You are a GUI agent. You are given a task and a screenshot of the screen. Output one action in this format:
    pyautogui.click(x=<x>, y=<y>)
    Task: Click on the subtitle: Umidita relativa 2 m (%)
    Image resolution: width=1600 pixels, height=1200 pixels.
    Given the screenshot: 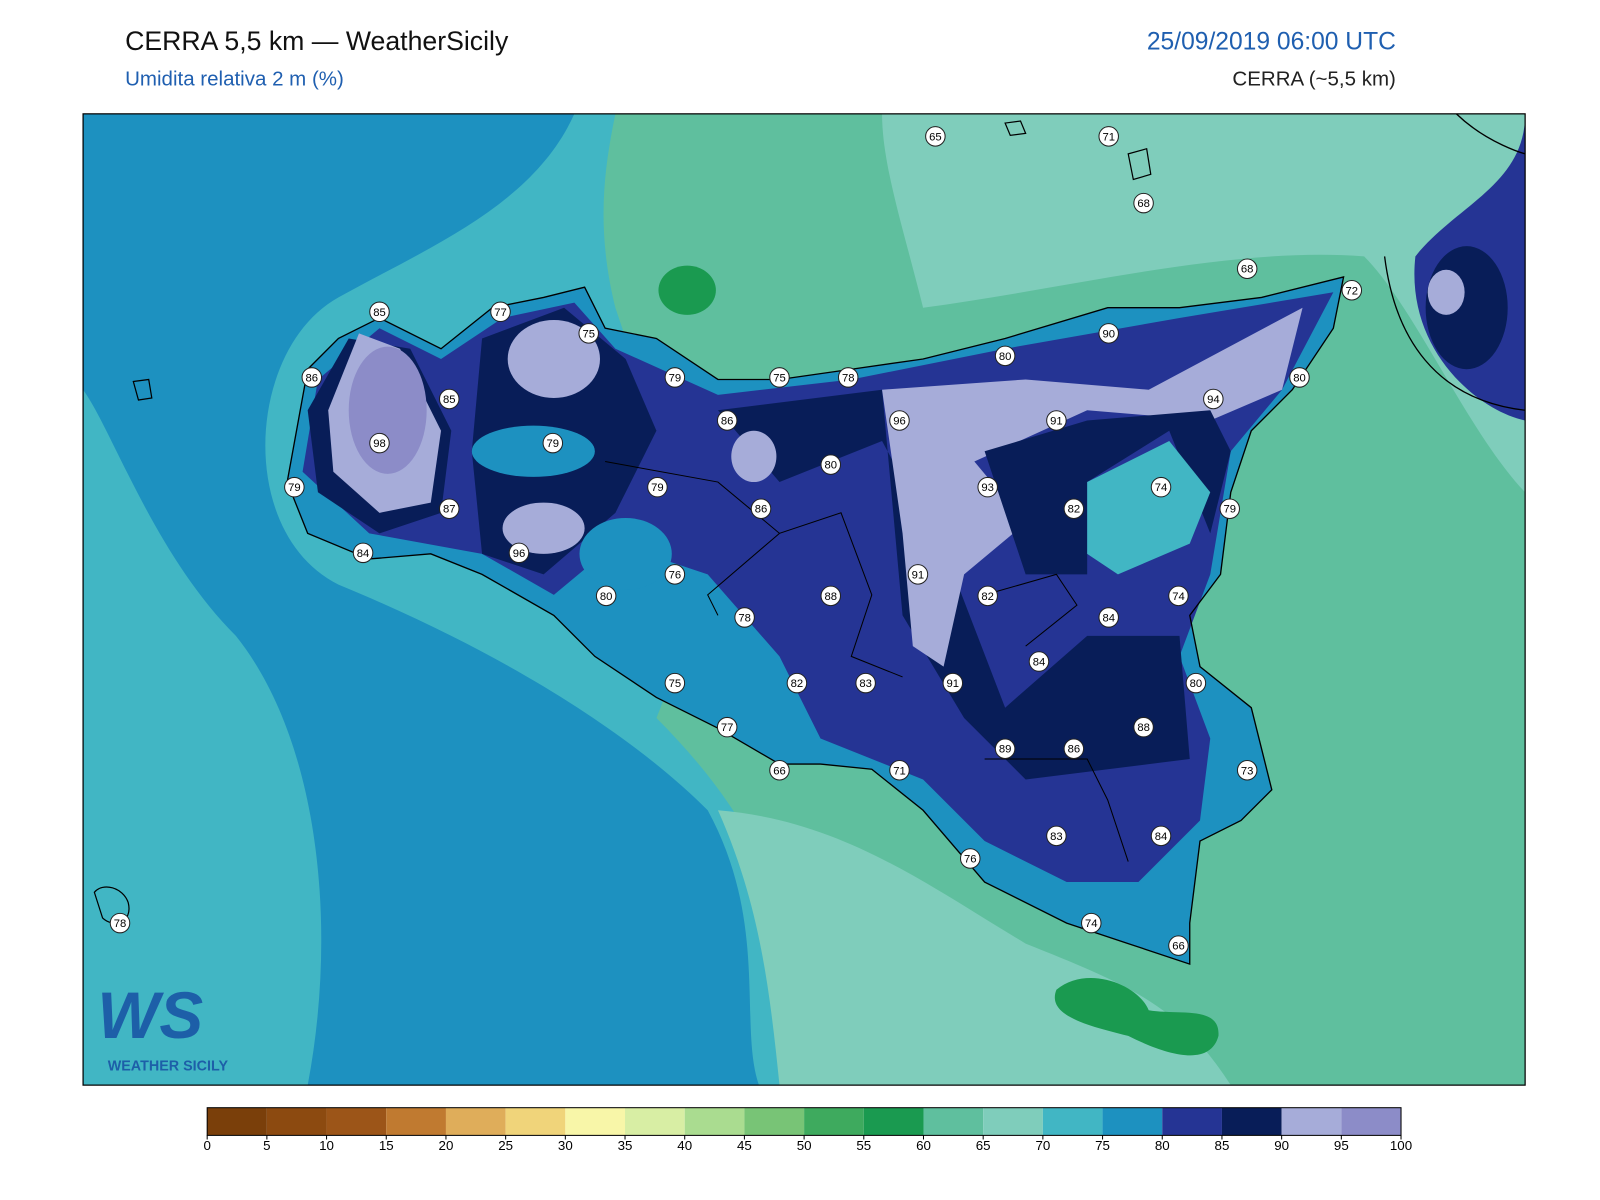 What is the action you would take?
    pyautogui.click(x=234, y=78)
    